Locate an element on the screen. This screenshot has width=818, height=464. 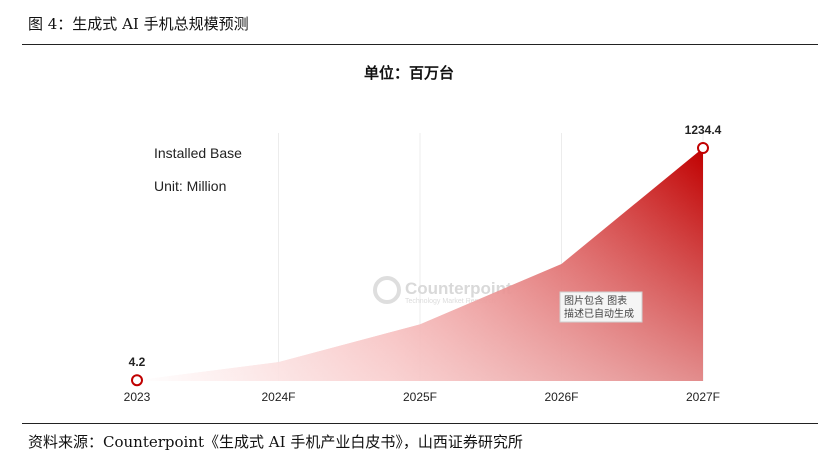
chart-title: 单位：百万台 is located at coordinates (408, 73).